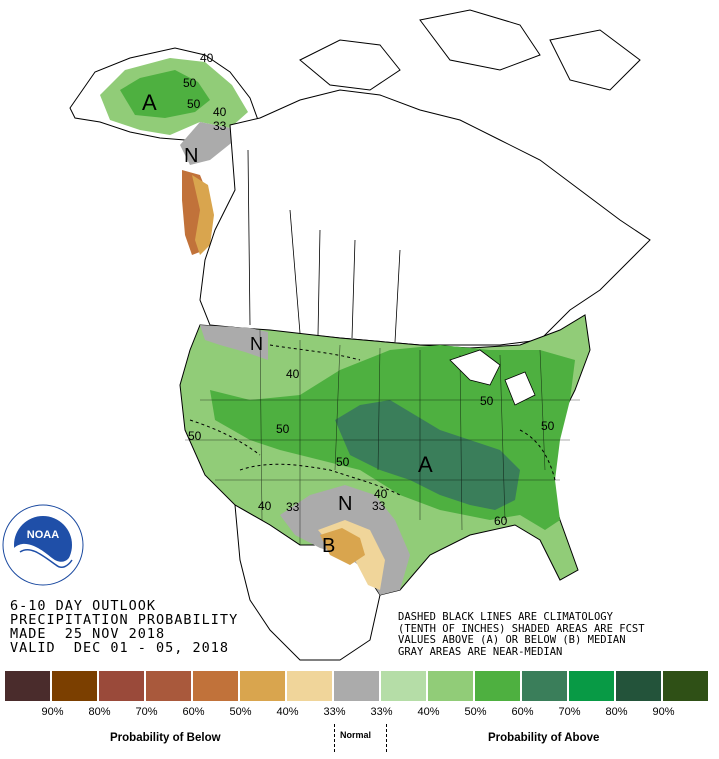 The image size is (719, 759). Describe the element at coordinates (191, 156) in the screenshot. I see `alaska-normal-label: N` at that location.